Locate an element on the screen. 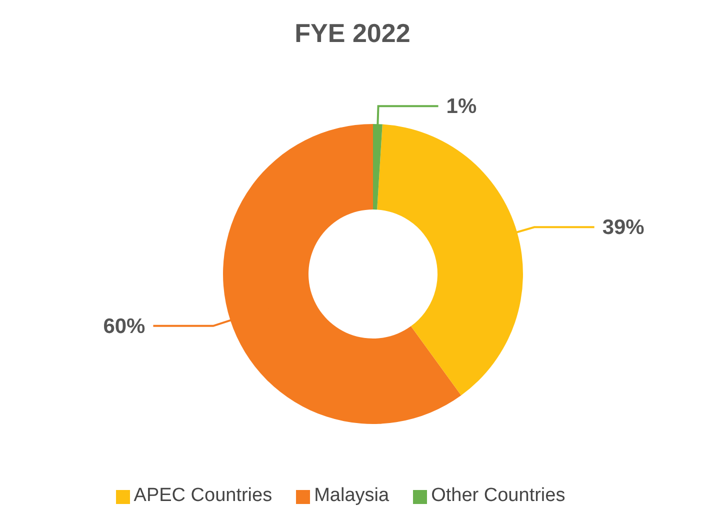 The width and height of the screenshot is (705, 520). data-label: 39% is located at coordinates (623, 228).